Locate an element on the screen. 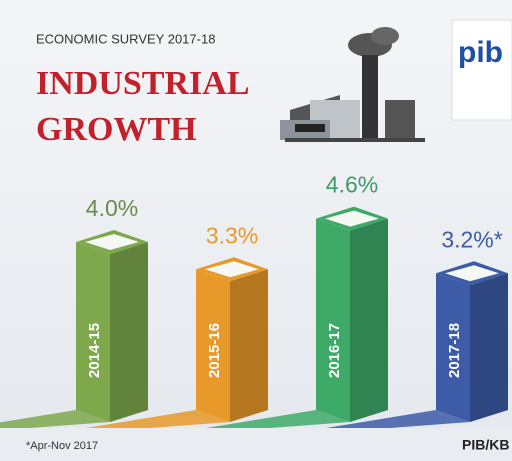  bar: 2017-18 is located at coordinates (472, 341).